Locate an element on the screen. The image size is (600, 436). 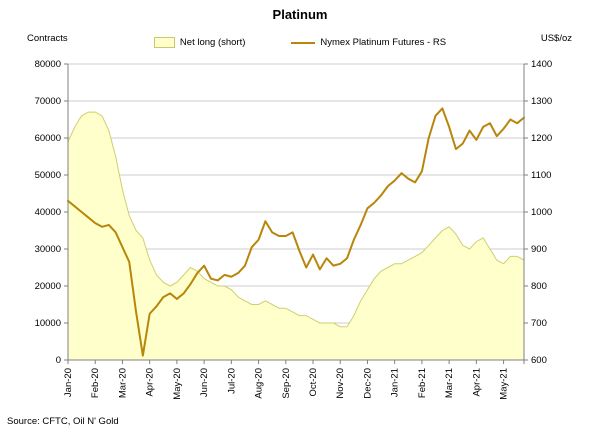
svg-text: 800 is located at coordinates (539, 286).